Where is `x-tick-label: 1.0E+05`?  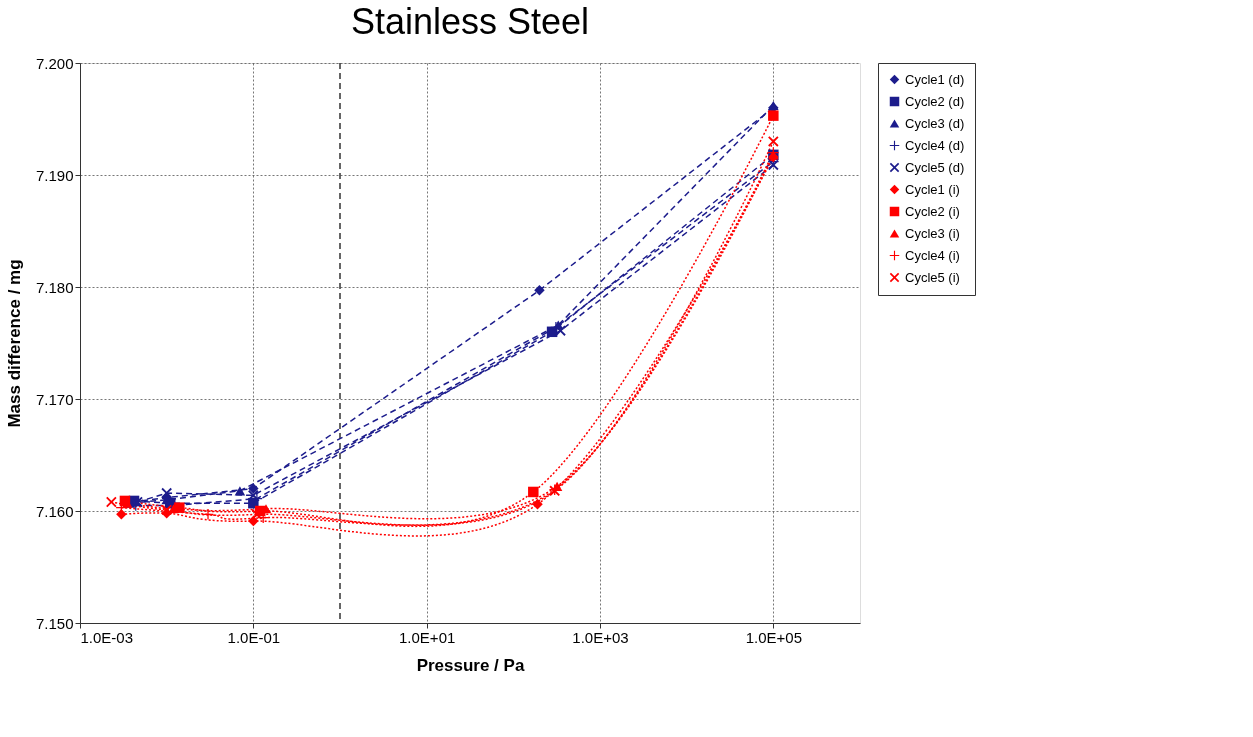
x-tick-label: 1.0E+05 is located at coordinates (773, 637).